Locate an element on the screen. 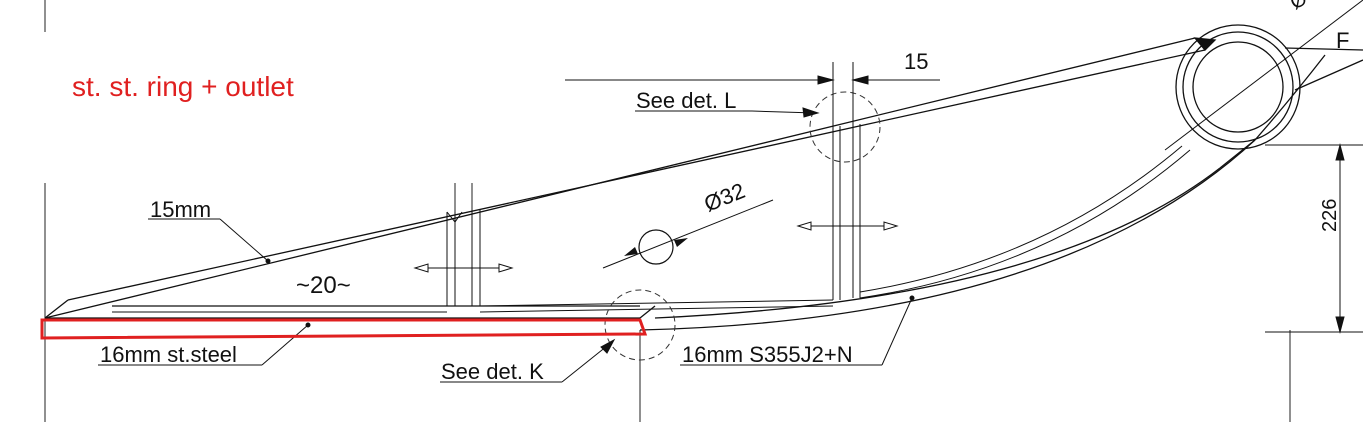 This screenshot has height=422, width=1363. detail-l-circle is located at coordinates (845, 127).